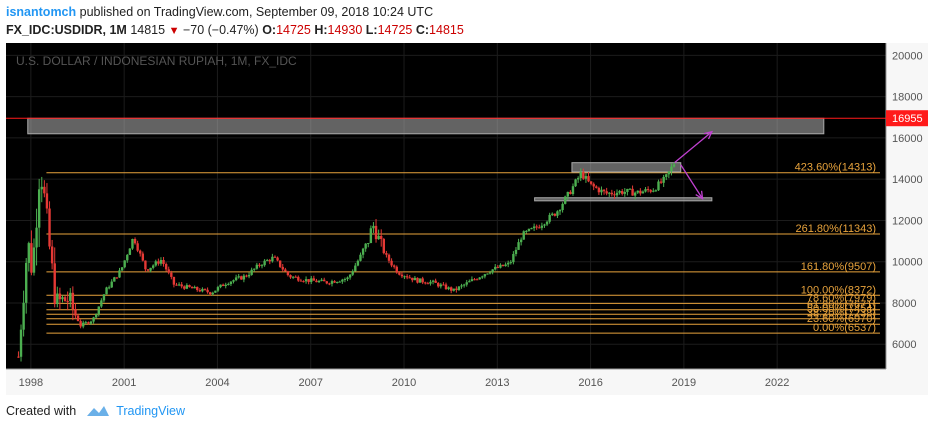  I want to click on y-tick-label: 8000, so click(904, 304).